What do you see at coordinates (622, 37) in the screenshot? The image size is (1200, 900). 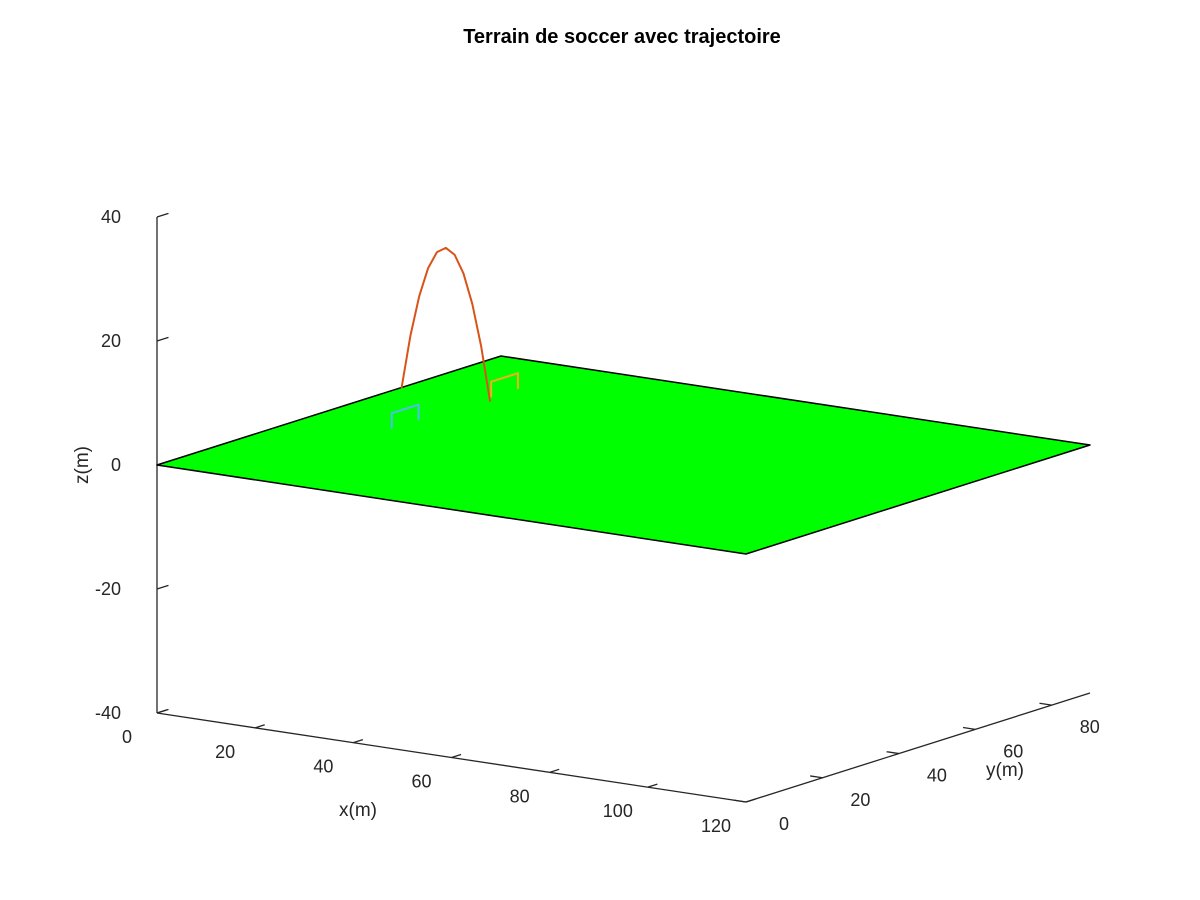 I see `chart-title: Terrain de soccer avec trajectoire` at bounding box center [622, 37].